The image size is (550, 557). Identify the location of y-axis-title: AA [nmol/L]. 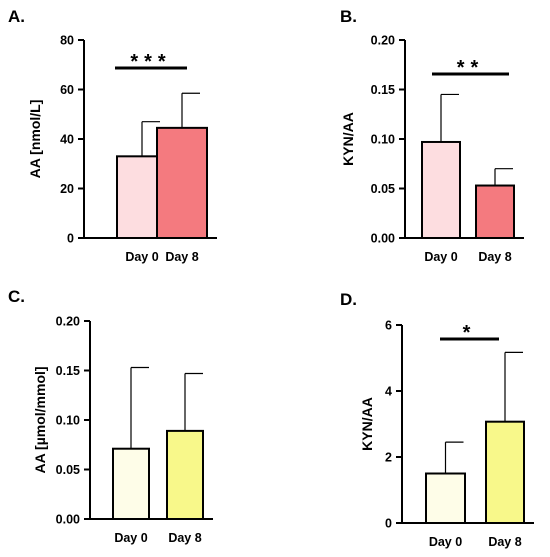
(35, 139).